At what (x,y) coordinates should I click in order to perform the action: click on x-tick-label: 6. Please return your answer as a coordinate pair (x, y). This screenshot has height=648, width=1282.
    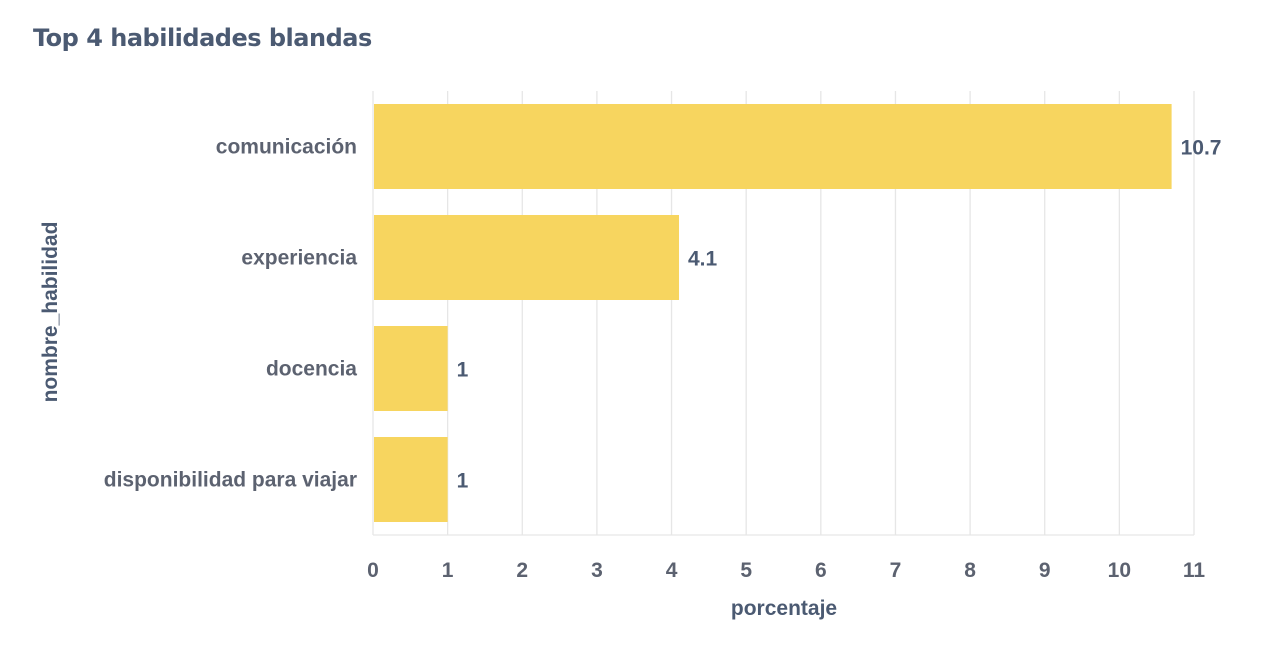
    Looking at the image, I should click on (821, 570).